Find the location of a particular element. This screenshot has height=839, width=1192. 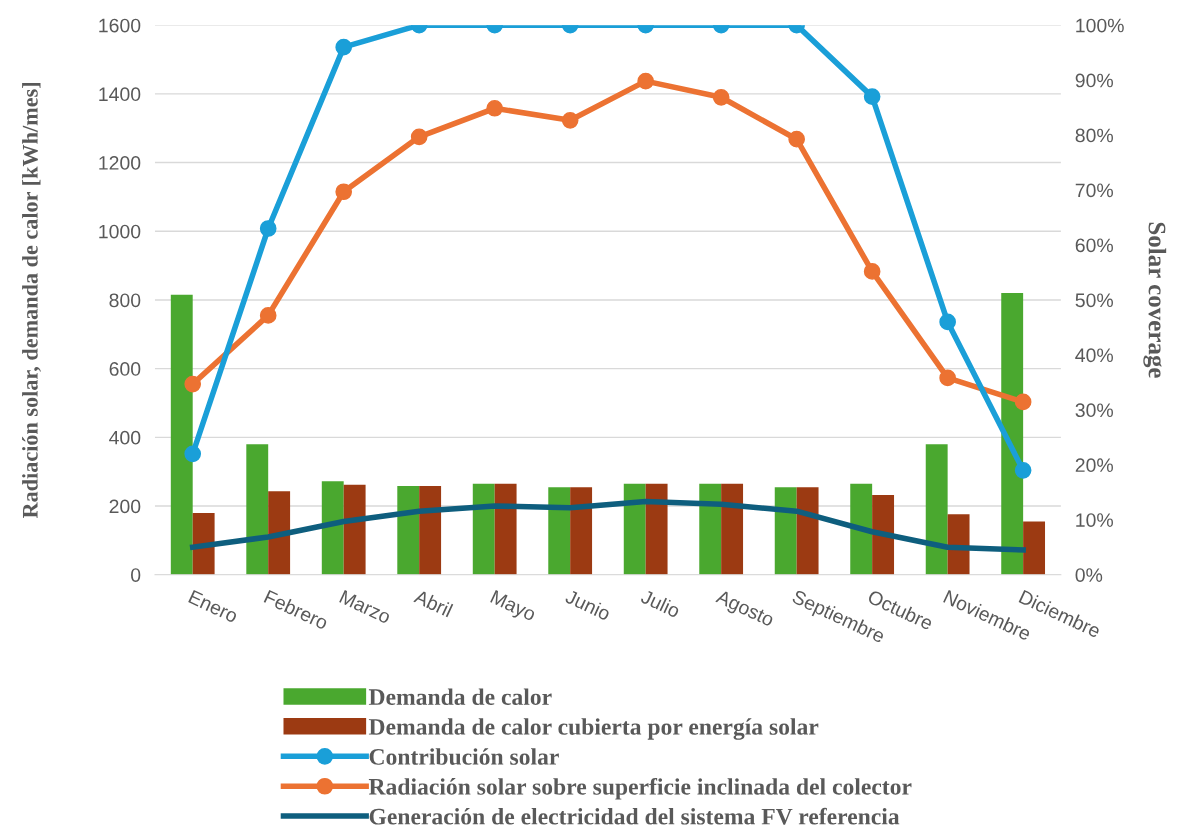

x-tick-label: Julio is located at coordinates (660, 603).